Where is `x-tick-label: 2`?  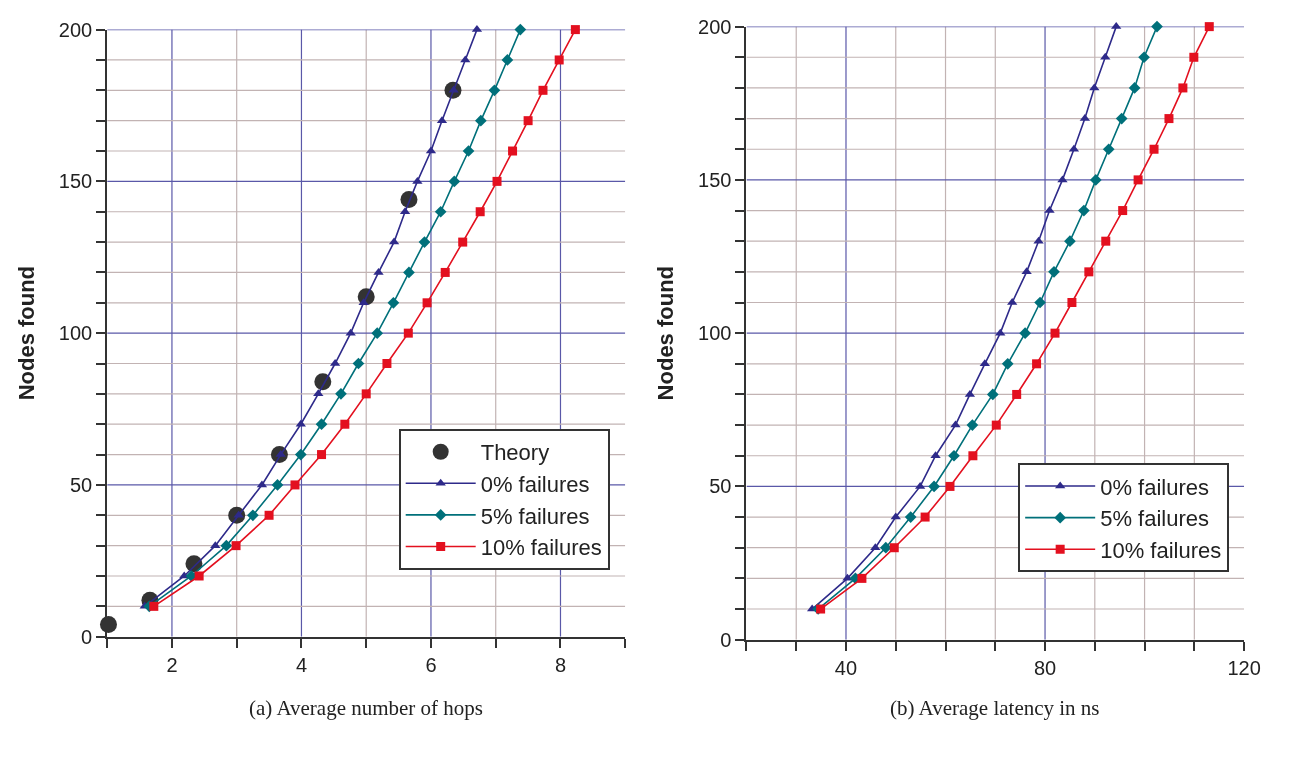
x-tick-label: 2 is located at coordinates (172, 664).